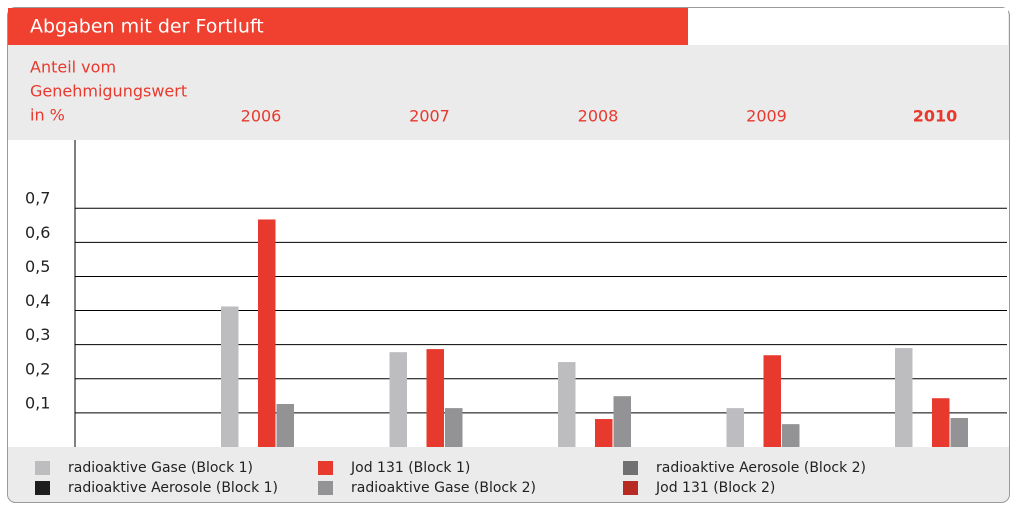 The width and height of the screenshot is (1017, 510). Describe the element at coordinates (443, 488) in the screenshot. I see `legend-label: radioaktive Gase (Block 2)` at that location.